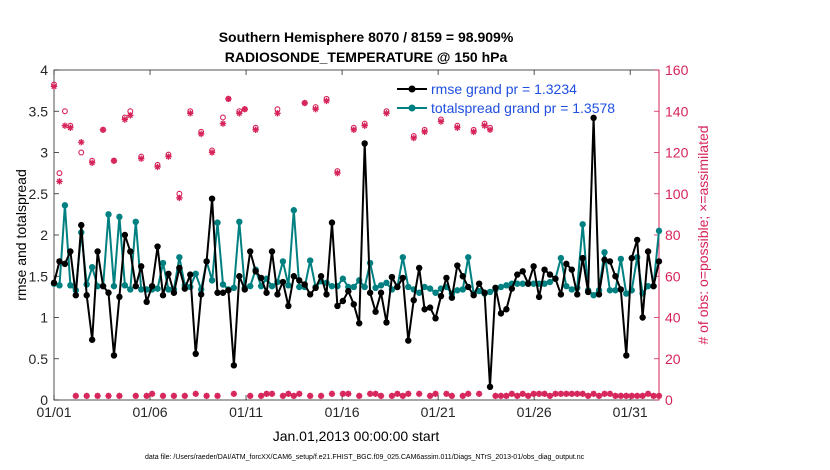 Image resolution: width=830 pixels, height=470 pixels. What do you see at coordinates (677, 194) in the screenshot?
I see `y-right-tick-label: 100` at bounding box center [677, 194].